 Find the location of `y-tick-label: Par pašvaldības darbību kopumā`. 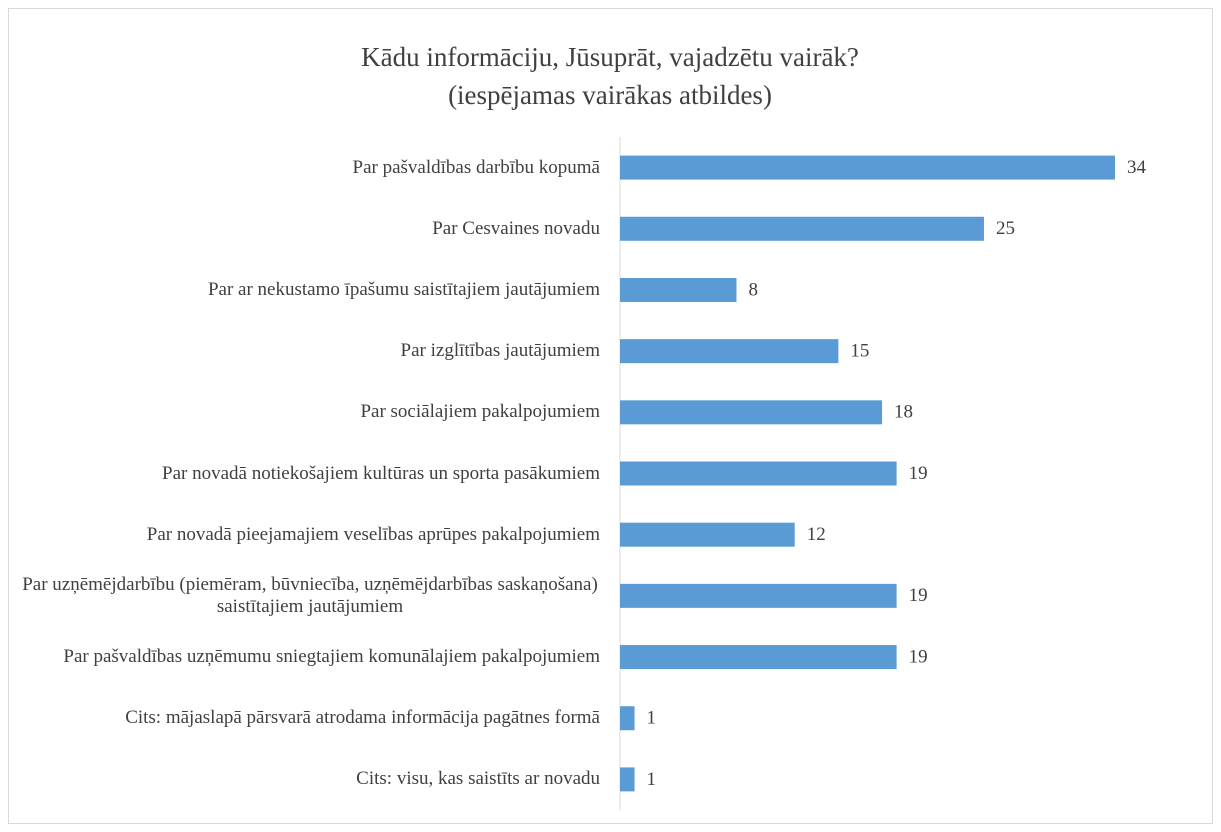

y-tick-label: Par pašvaldības darbību kopumā is located at coordinates (305, 168).